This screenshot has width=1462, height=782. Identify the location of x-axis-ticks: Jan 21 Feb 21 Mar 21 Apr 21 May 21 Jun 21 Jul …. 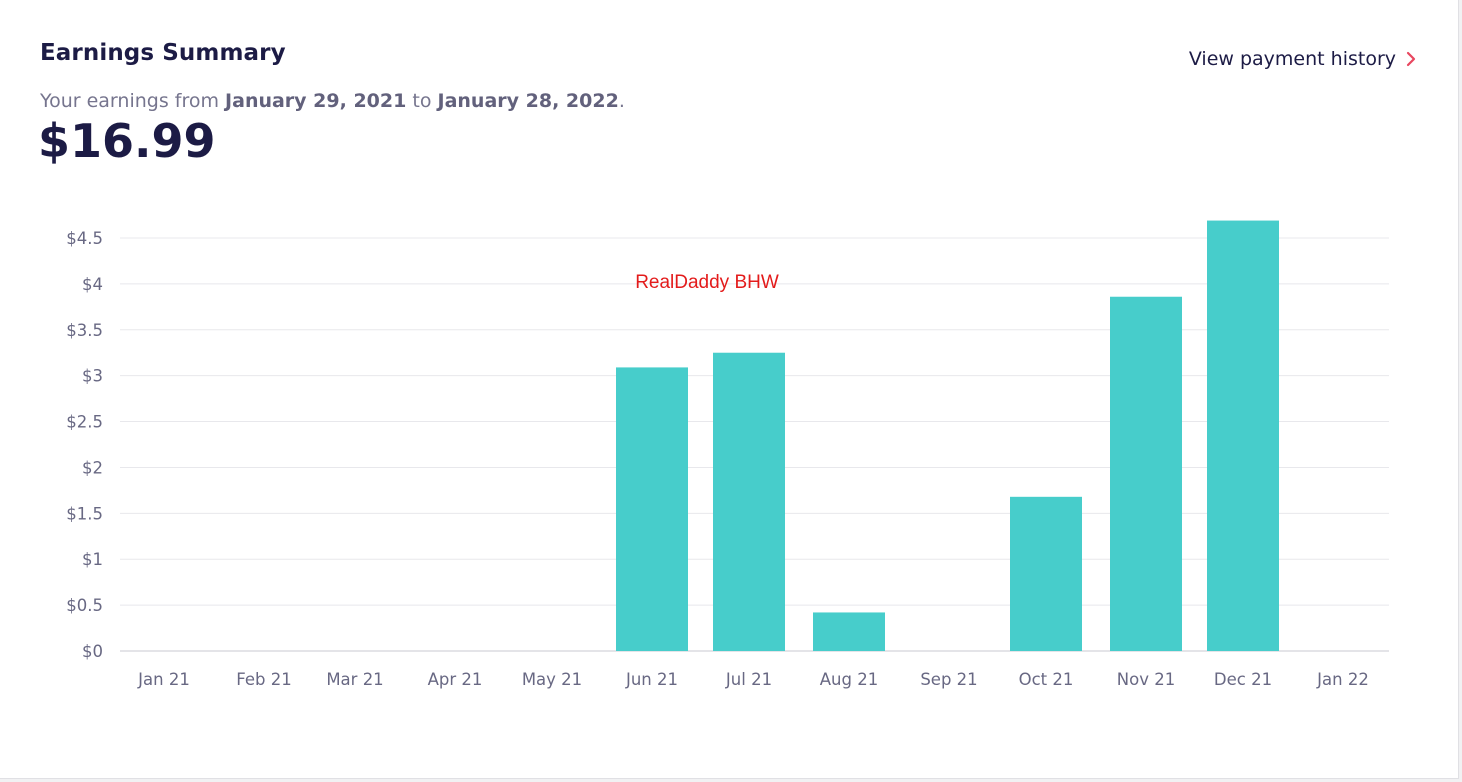
(753, 679).